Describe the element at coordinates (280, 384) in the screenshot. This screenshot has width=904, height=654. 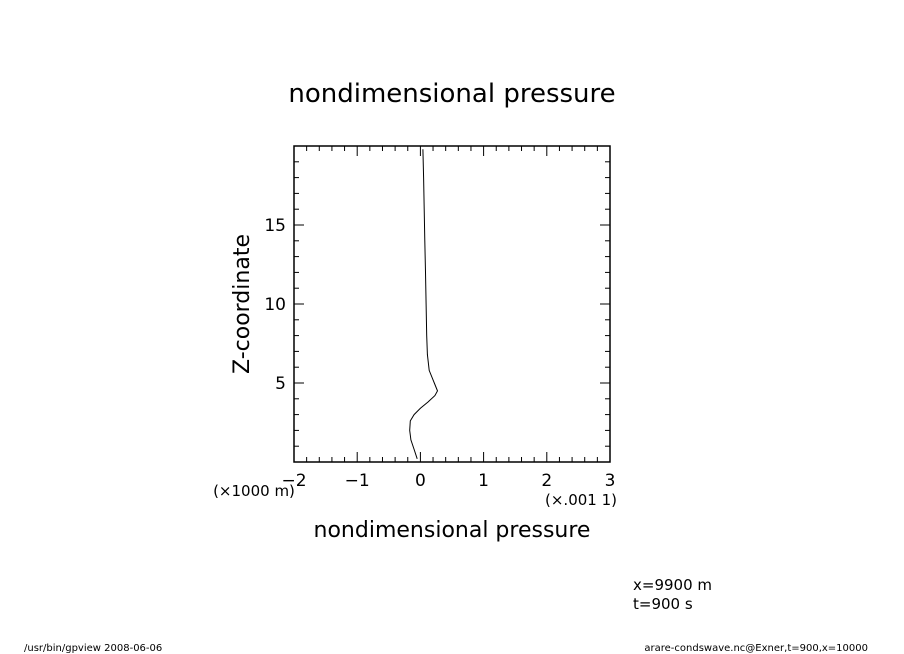
I see `y-tick-label: 5` at that location.